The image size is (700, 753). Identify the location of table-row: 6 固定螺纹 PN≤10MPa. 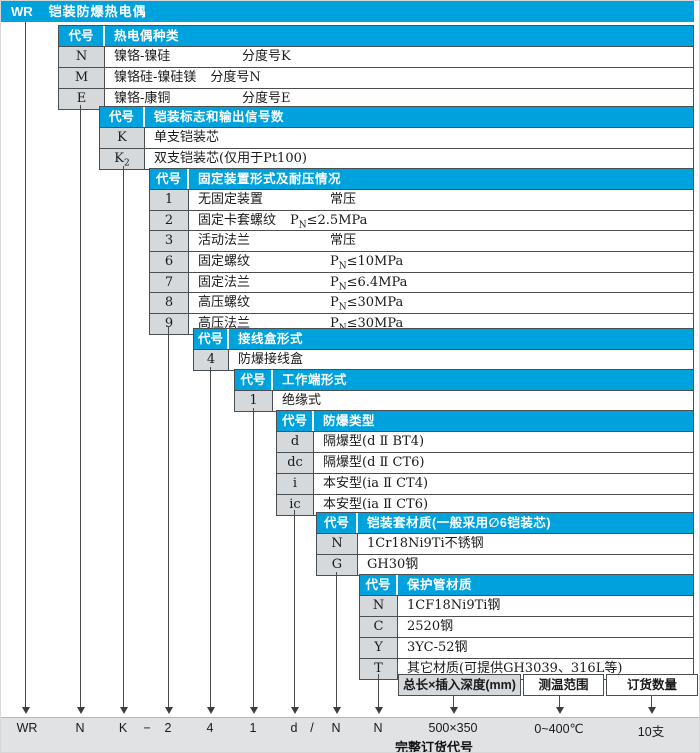
(421, 261).